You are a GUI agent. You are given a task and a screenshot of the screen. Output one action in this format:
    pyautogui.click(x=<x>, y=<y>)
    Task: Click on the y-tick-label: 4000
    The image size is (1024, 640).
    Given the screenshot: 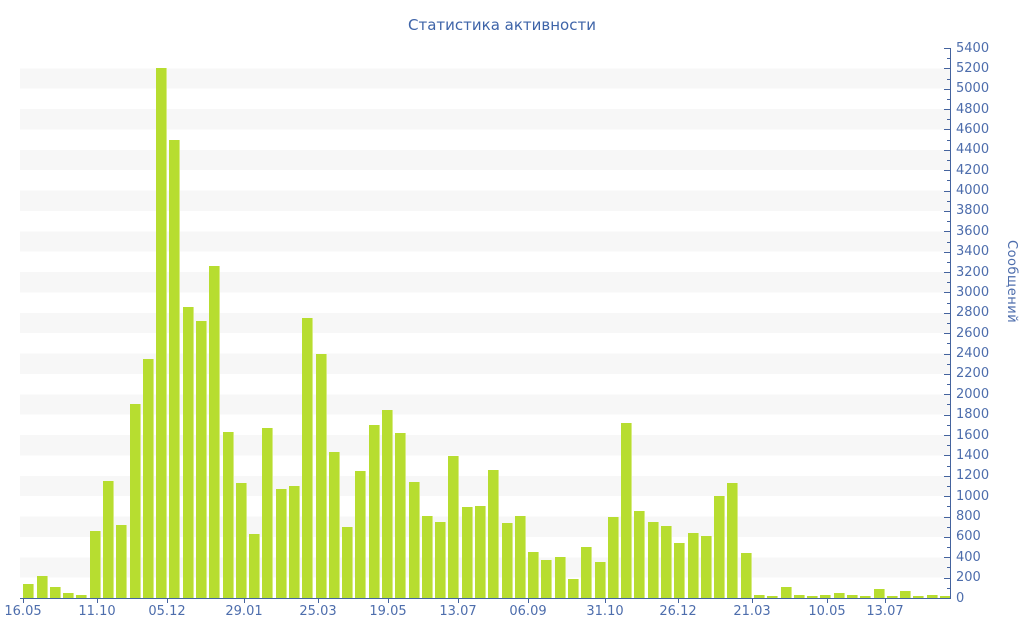 What is the action you would take?
    pyautogui.click(x=973, y=191)
    